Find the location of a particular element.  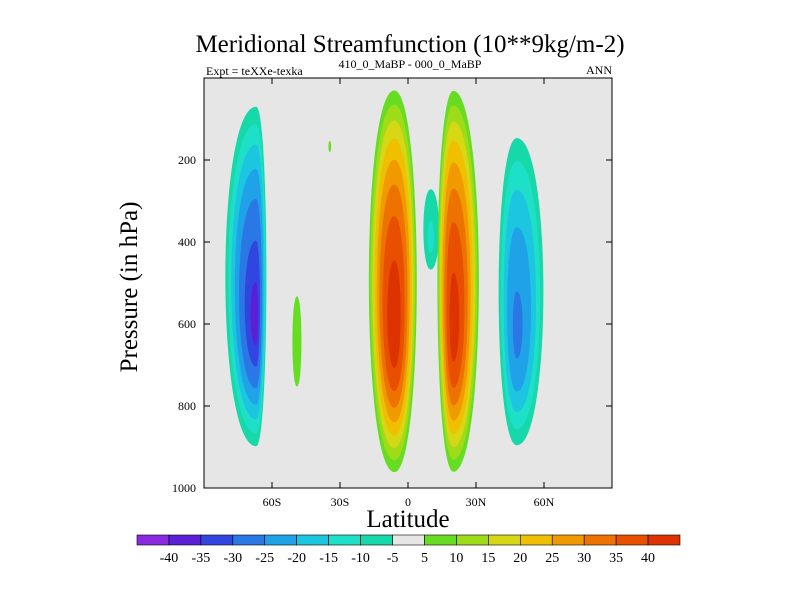

colorbar-label: 20 is located at coordinates (520, 558).